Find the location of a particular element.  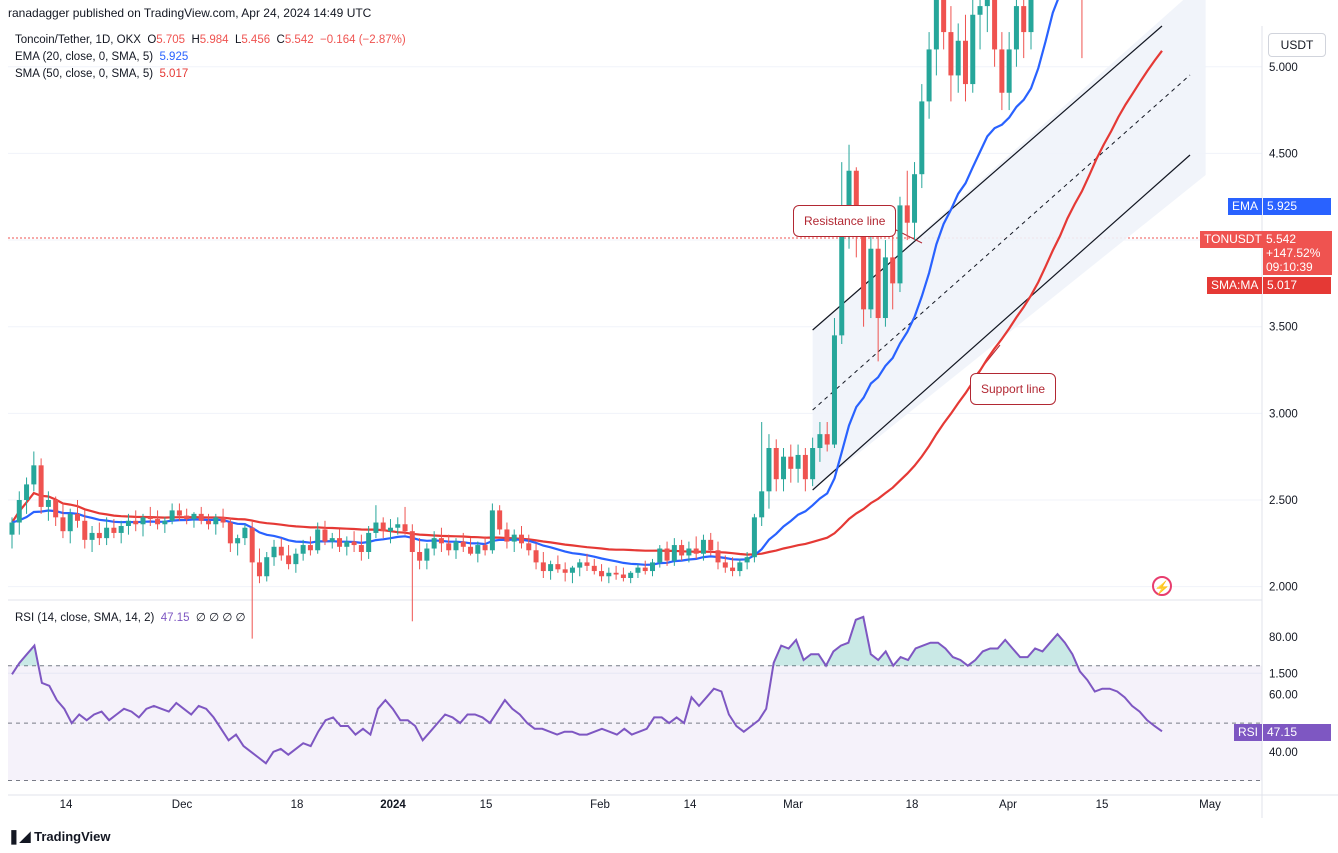

price-axis-change: +147.52% is located at coordinates (1293, 253).